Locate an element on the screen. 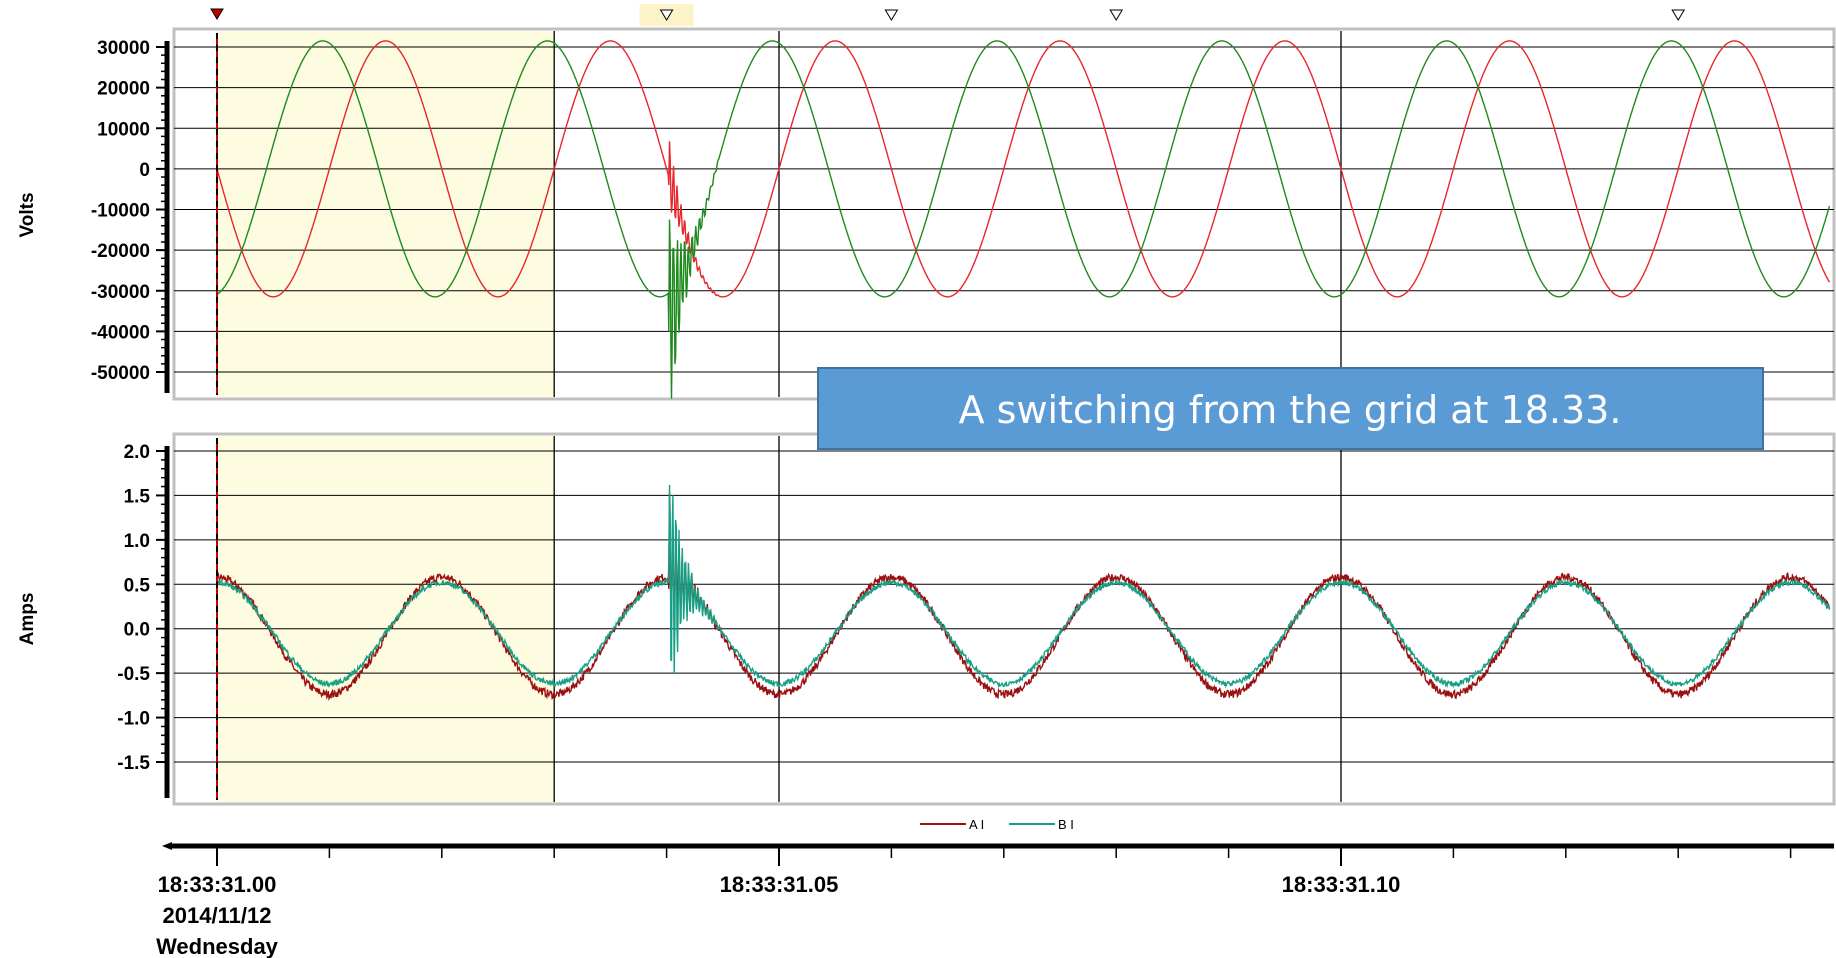 The image size is (1836, 958). annotation-callout: A switching from the grid at 18.33. is located at coordinates (1290, 408).